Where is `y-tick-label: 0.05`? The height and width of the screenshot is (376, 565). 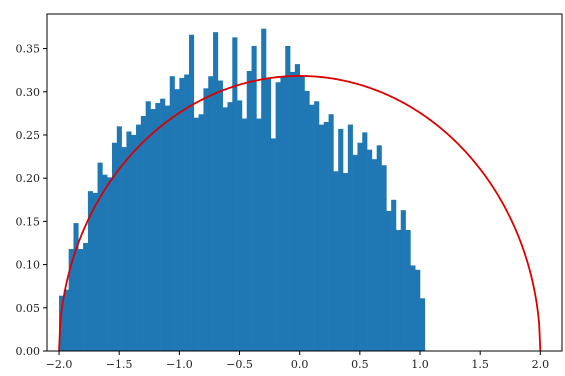 y-tick-label: 0.05 is located at coordinates (28, 308).